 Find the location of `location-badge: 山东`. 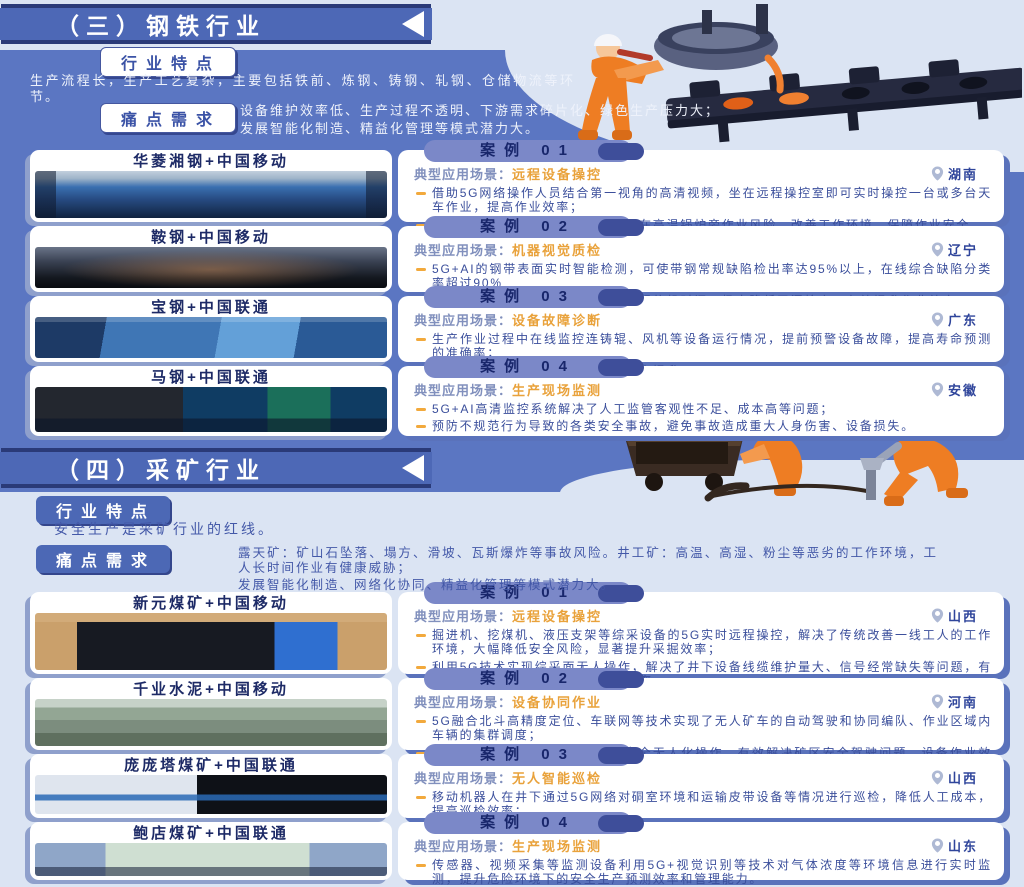

location-badge: 山东 is located at coordinates (961, 845).